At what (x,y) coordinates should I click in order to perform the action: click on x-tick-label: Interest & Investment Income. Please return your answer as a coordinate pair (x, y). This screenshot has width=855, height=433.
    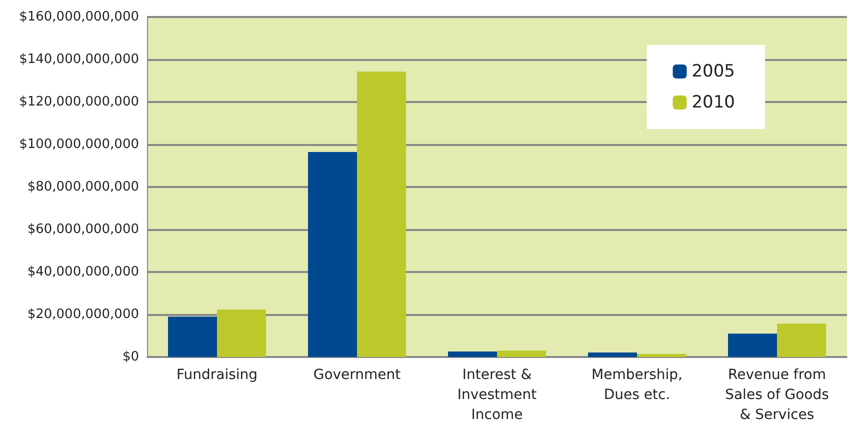
    Looking at the image, I should click on (497, 395).